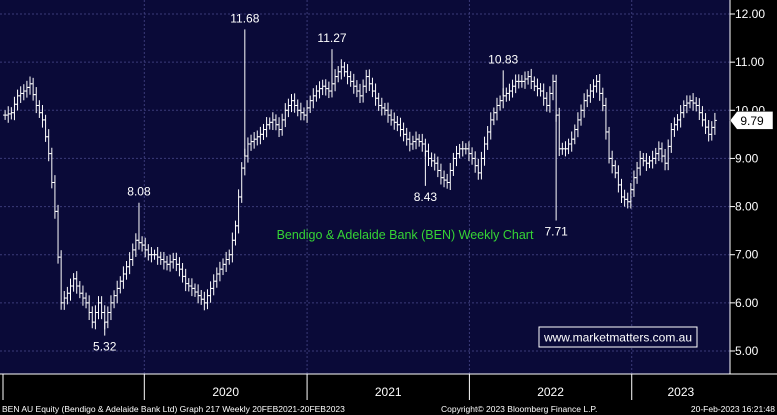  I want to click on watermark-box: www.marketmatters.com.au, so click(618, 337).